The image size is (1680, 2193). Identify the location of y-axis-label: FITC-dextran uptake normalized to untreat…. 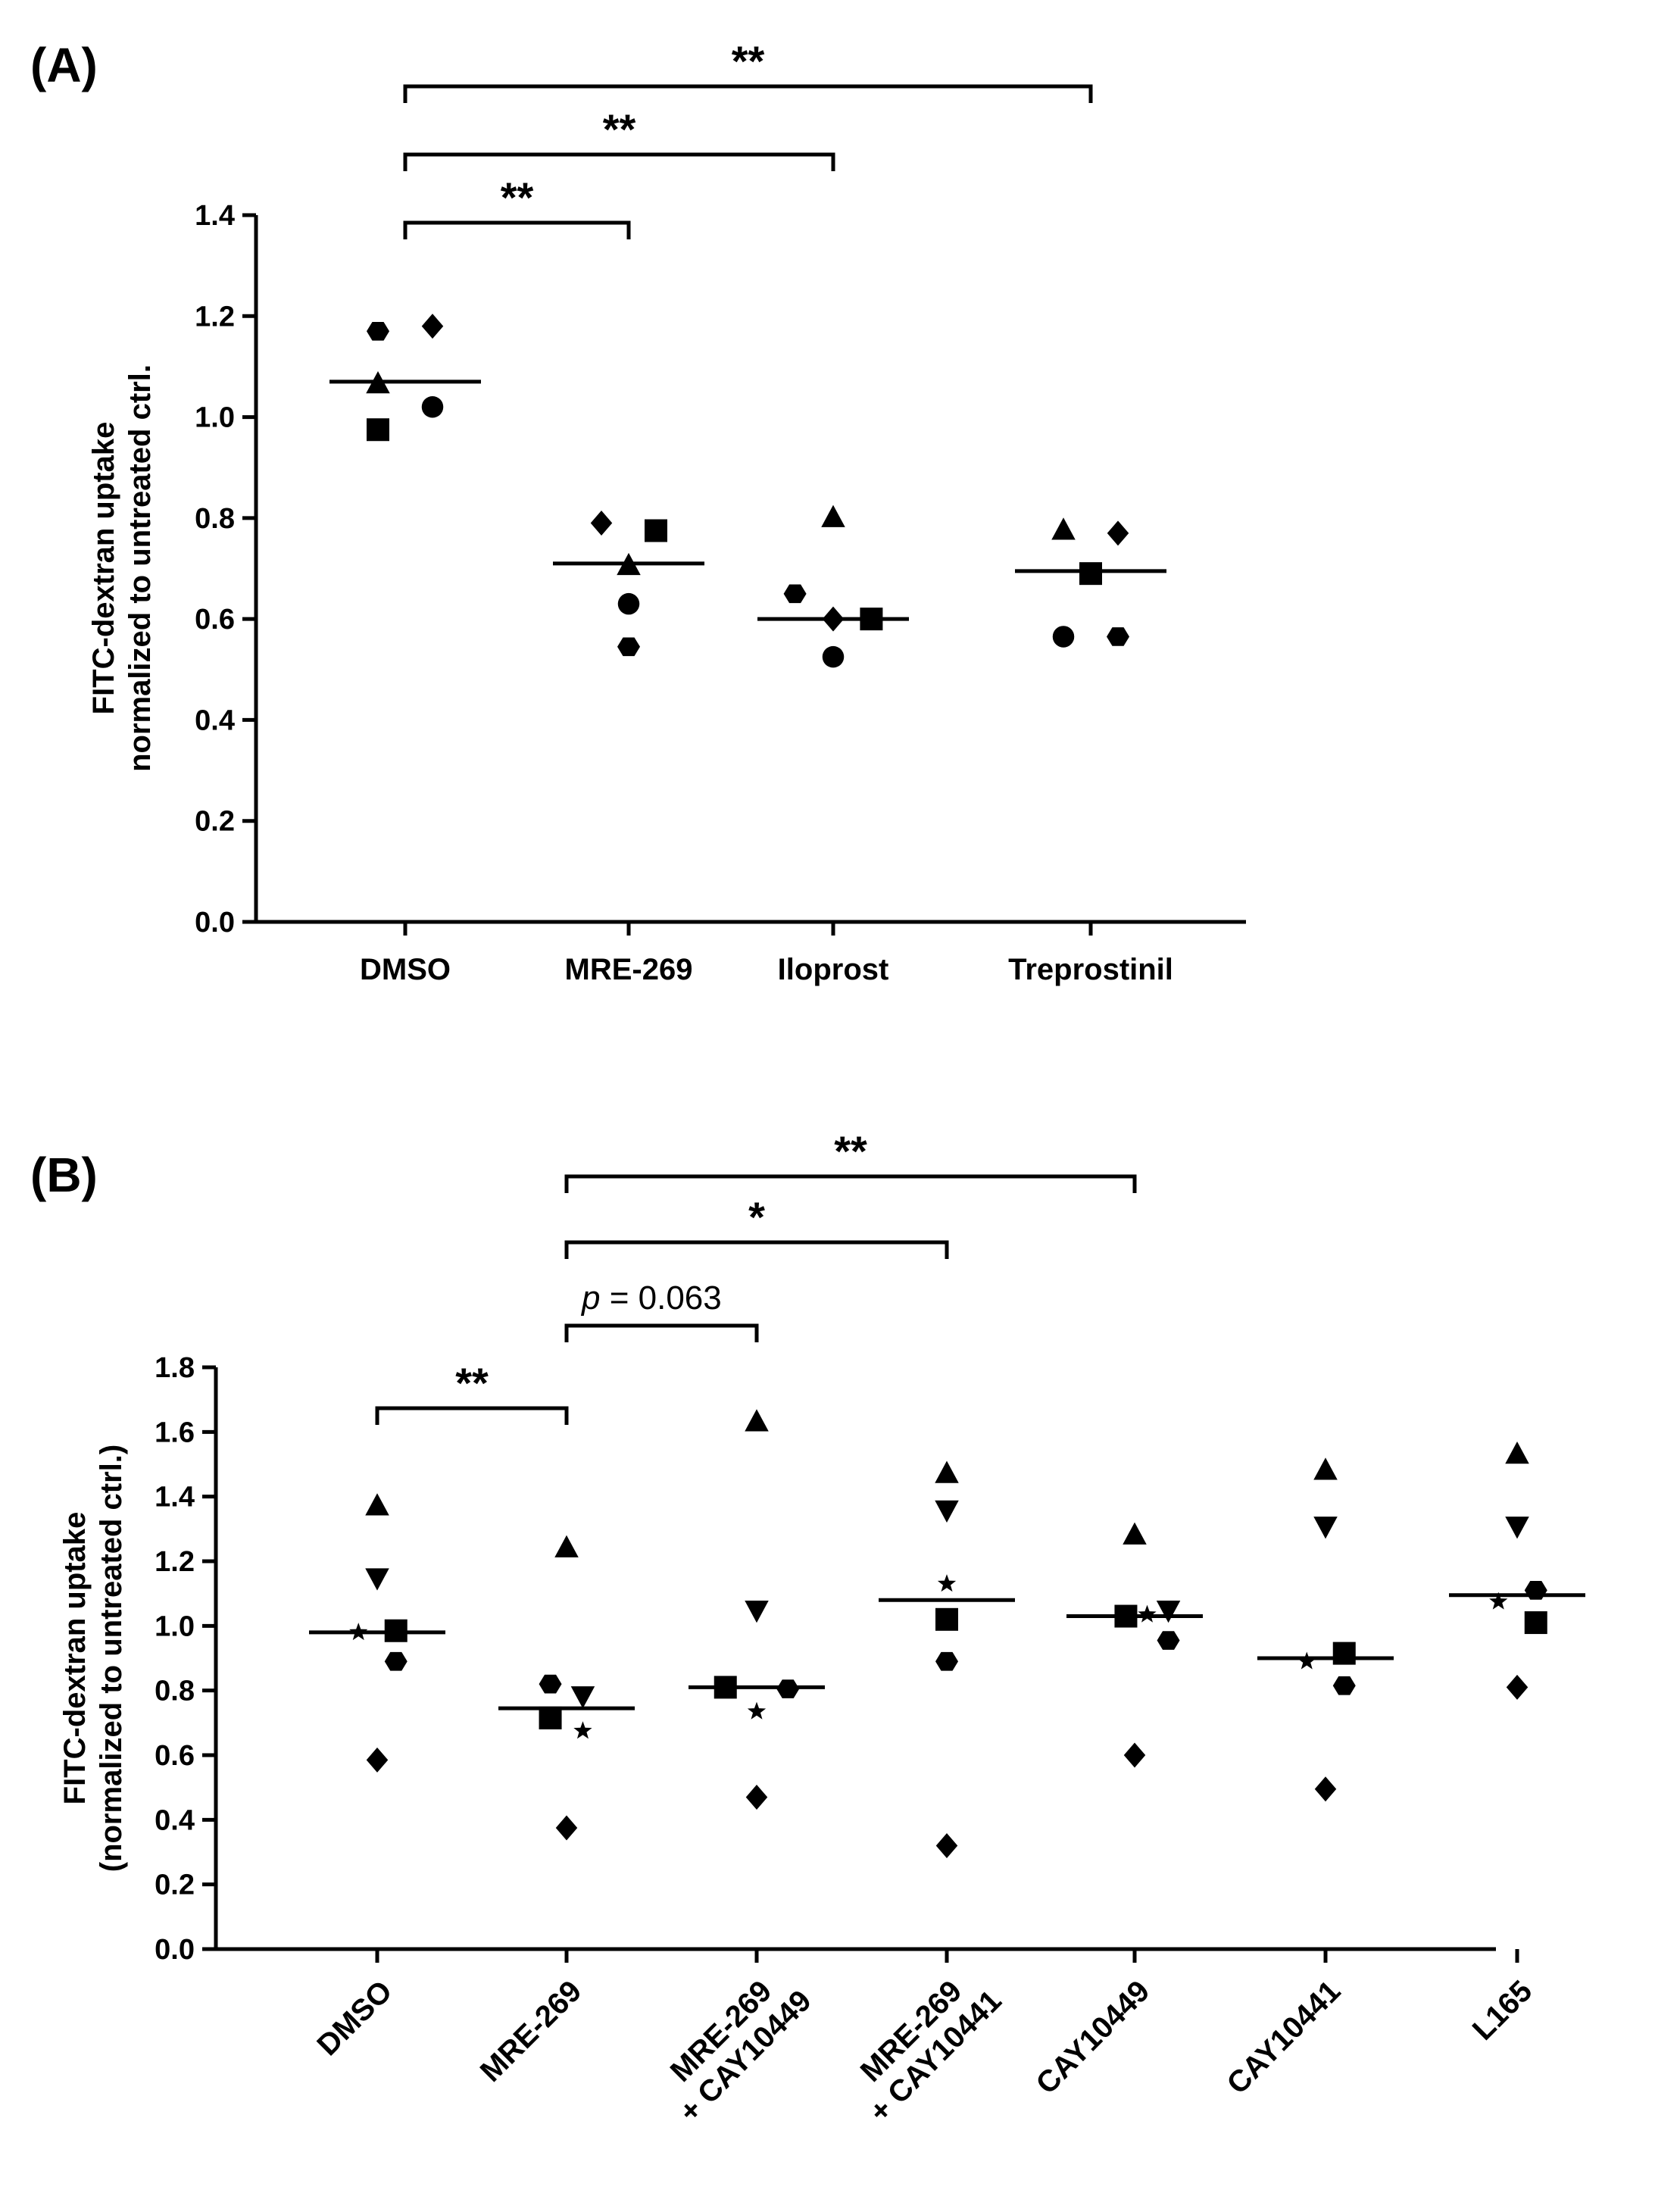
(122, 568).